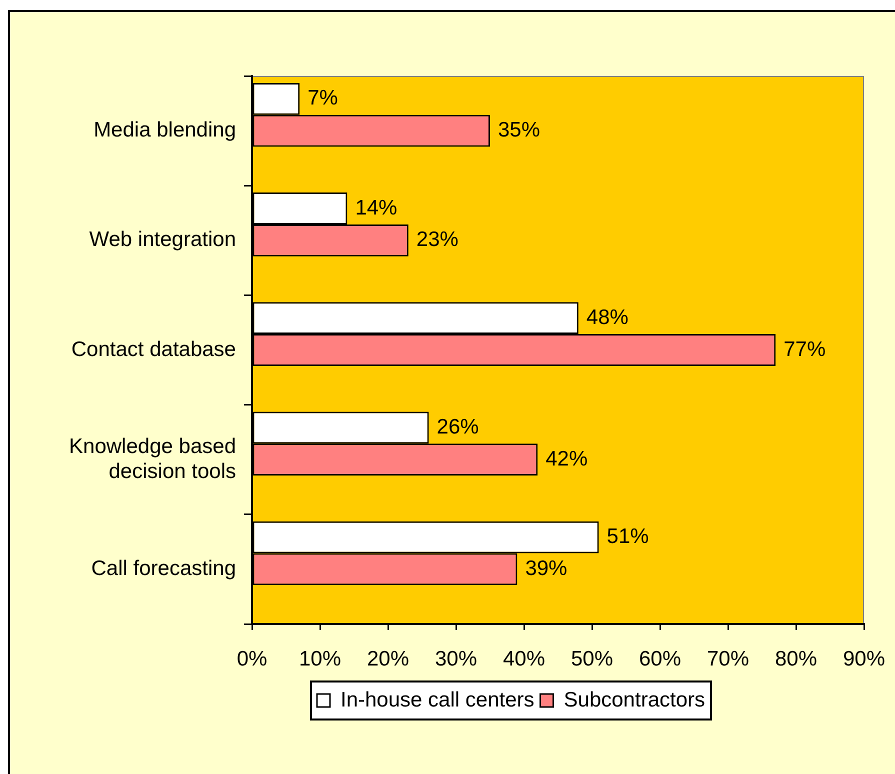 The width and height of the screenshot is (895, 774). Describe the element at coordinates (864, 658) in the screenshot. I see `x-tick-label: 90%` at that location.